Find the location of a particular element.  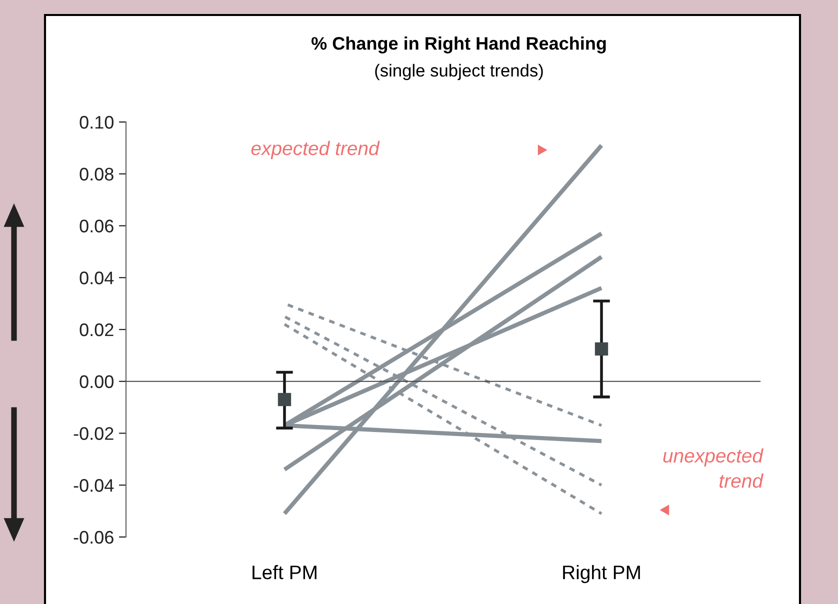

y-tick-label: -0.06 is located at coordinates (94, 537).